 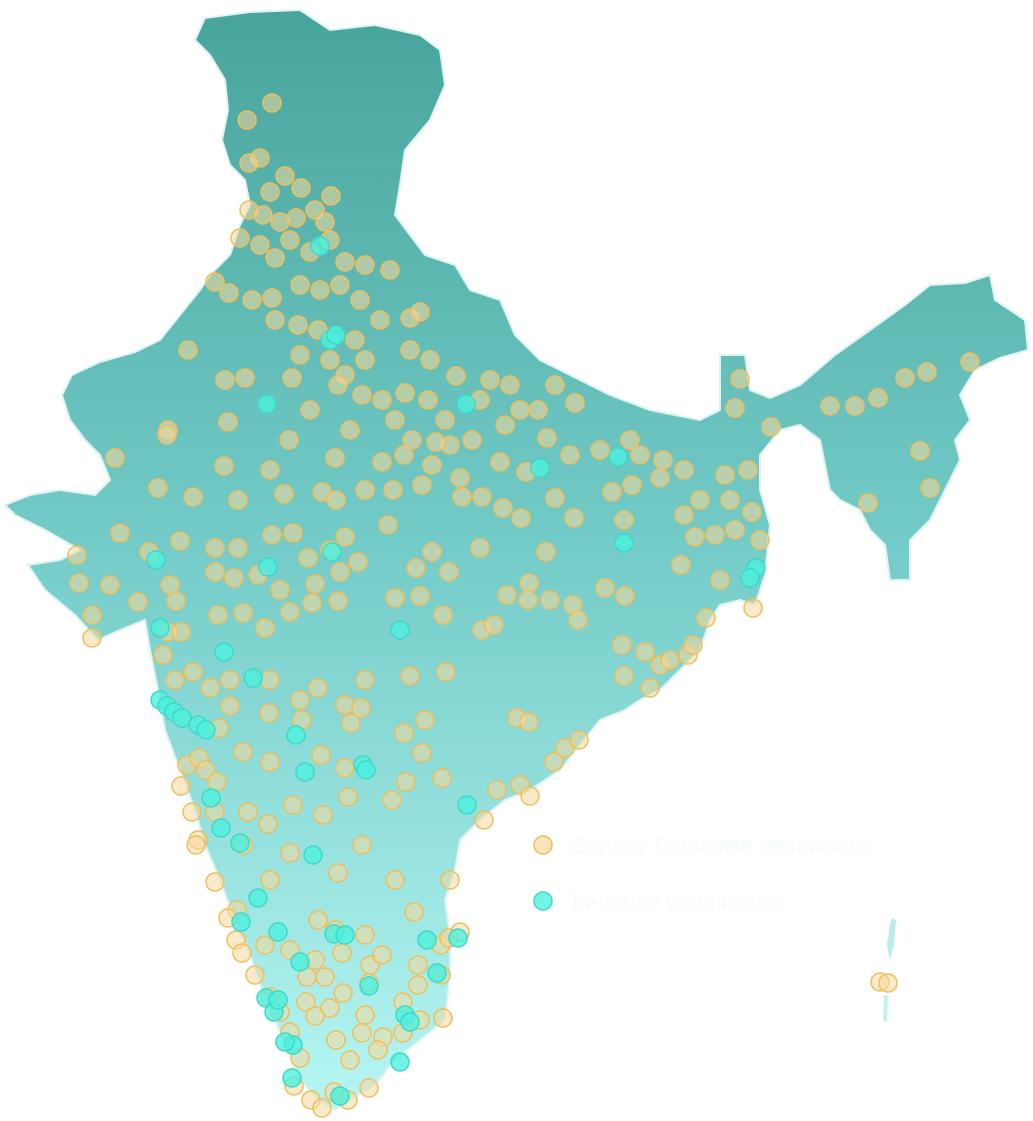 I want to click on legend-swatch-franchise, so click(x=543, y=845).